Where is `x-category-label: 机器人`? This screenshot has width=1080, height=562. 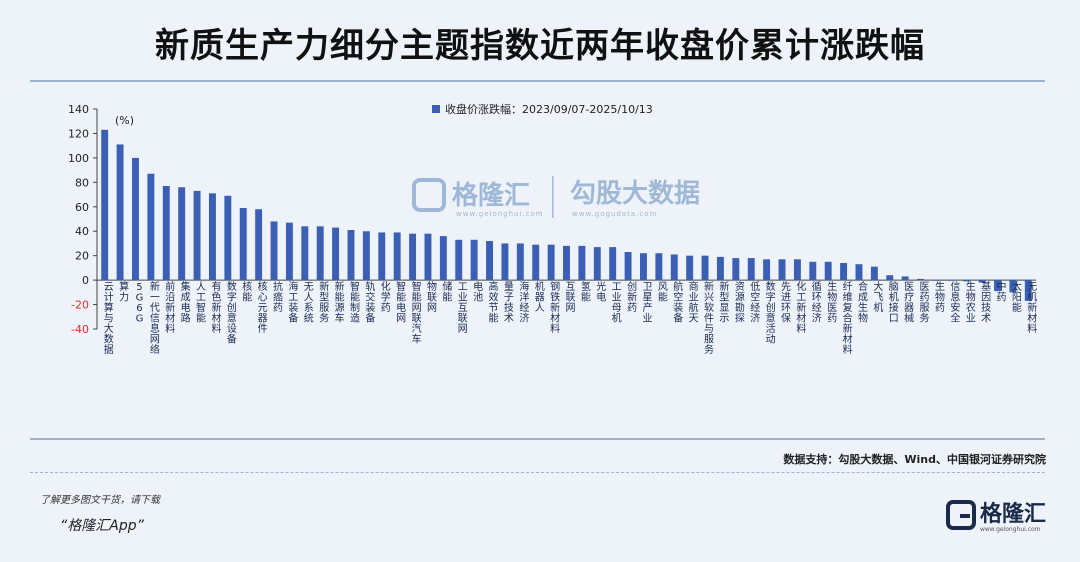 x-category-label: 机器人 is located at coordinates (540, 297).